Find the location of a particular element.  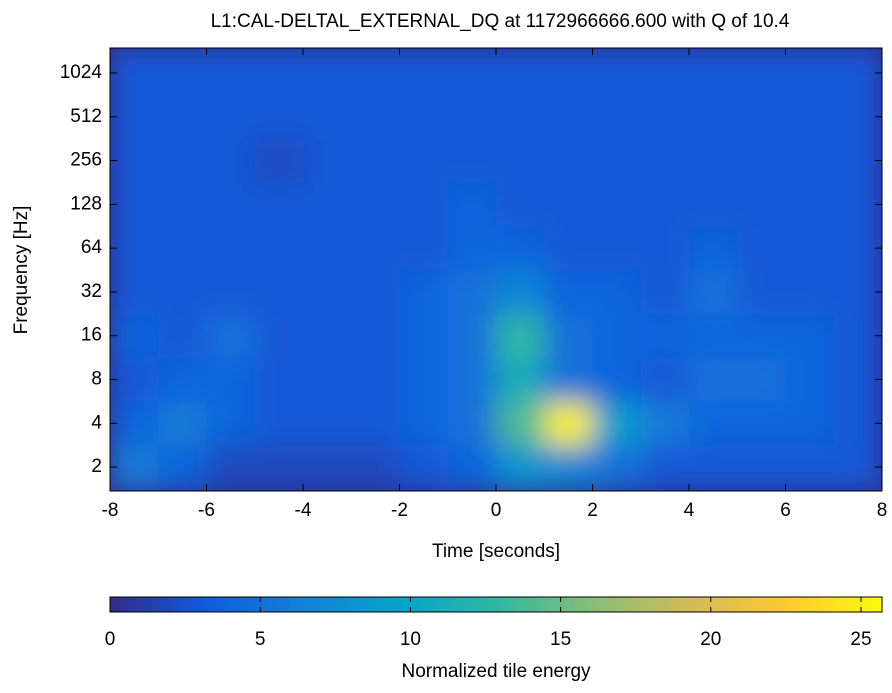

colorbar-tick-label: 0 is located at coordinates (110, 639).